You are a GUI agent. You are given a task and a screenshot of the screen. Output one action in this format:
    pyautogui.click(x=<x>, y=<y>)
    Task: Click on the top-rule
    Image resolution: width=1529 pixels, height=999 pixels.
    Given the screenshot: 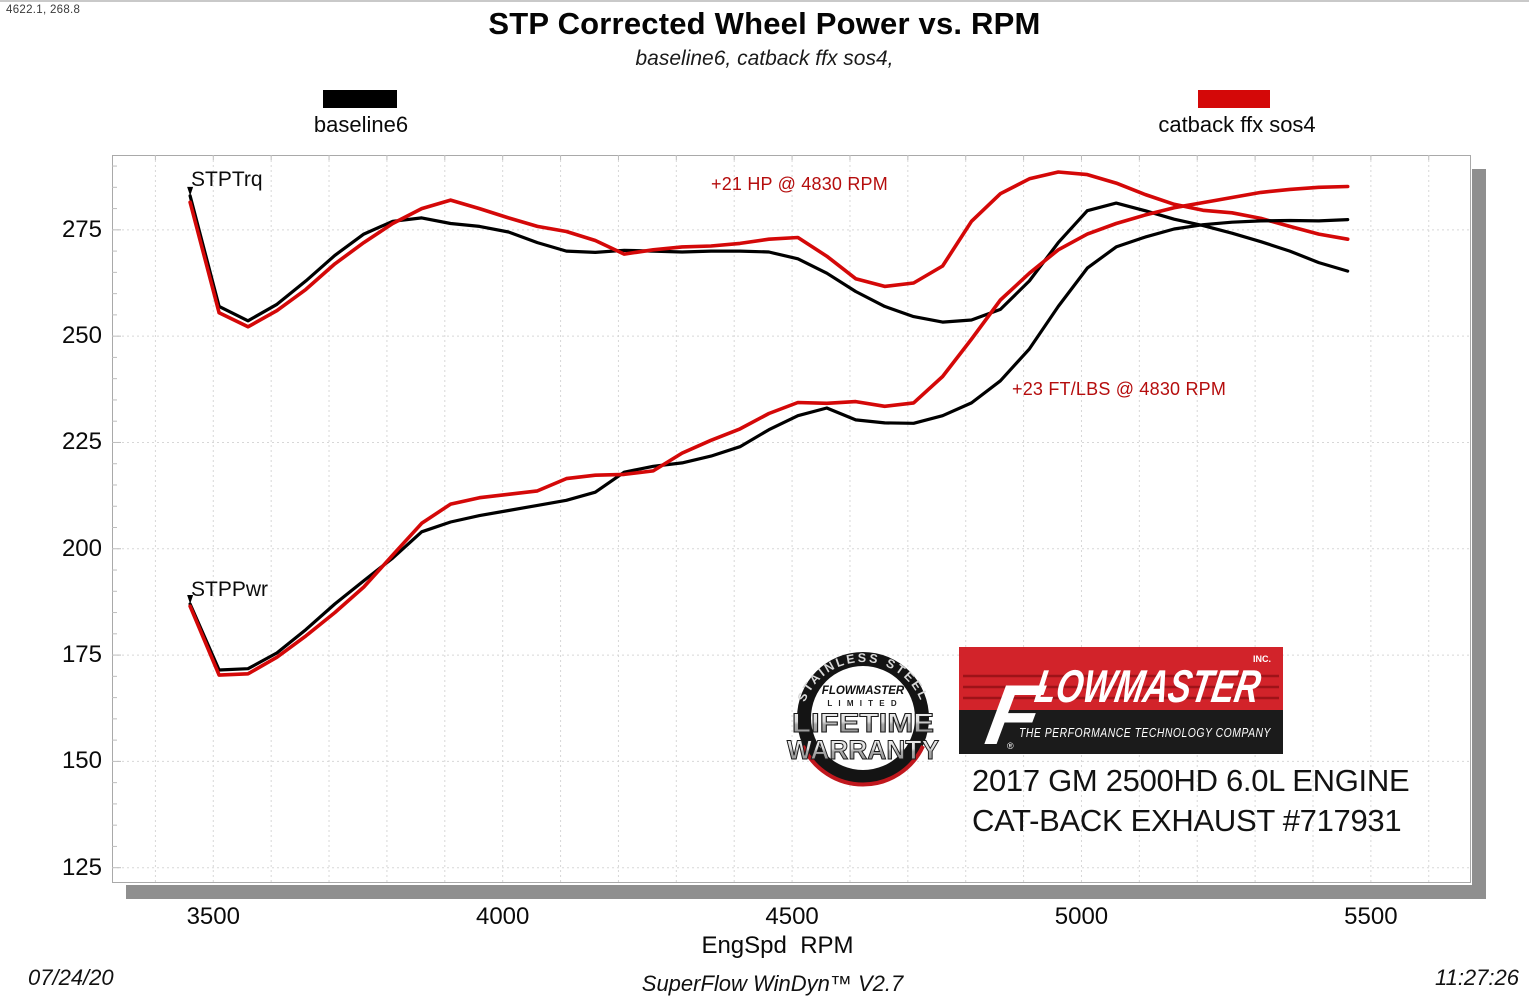 What is the action you would take?
    pyautogui.click(x=764, y=1)
    